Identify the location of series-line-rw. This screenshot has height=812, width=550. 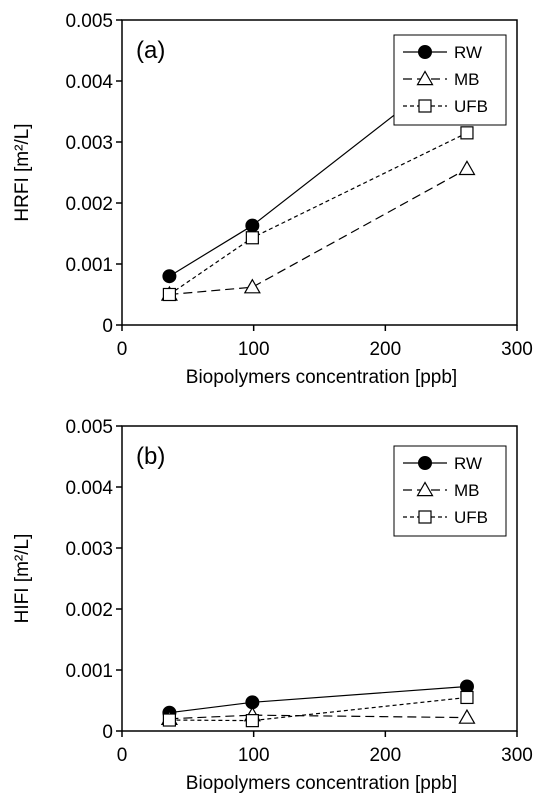
(318, 699).